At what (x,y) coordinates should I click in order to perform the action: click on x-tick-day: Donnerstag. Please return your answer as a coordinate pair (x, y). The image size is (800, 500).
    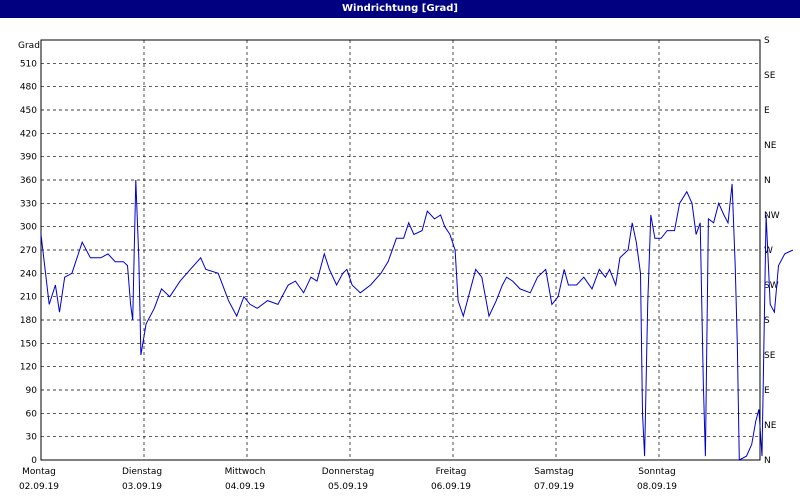
    Looking at the image, I should click on (348, 472).